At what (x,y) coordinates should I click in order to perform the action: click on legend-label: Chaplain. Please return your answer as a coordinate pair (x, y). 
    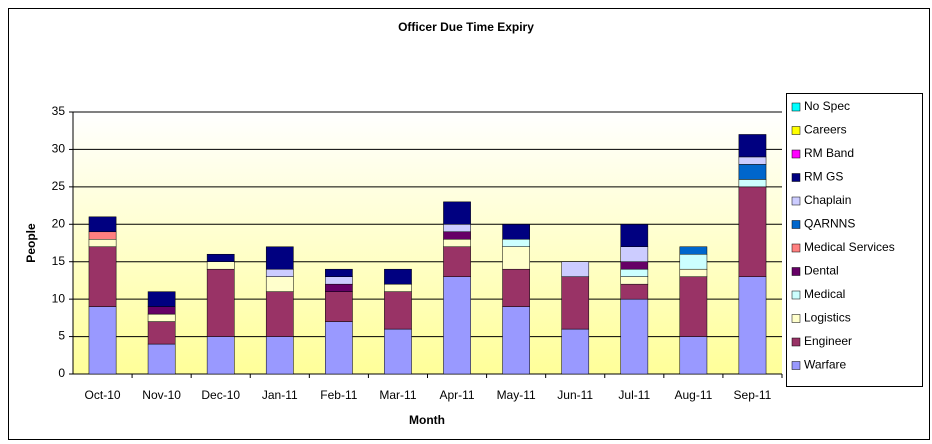
    Looking at the image, I should click on (827, 200).